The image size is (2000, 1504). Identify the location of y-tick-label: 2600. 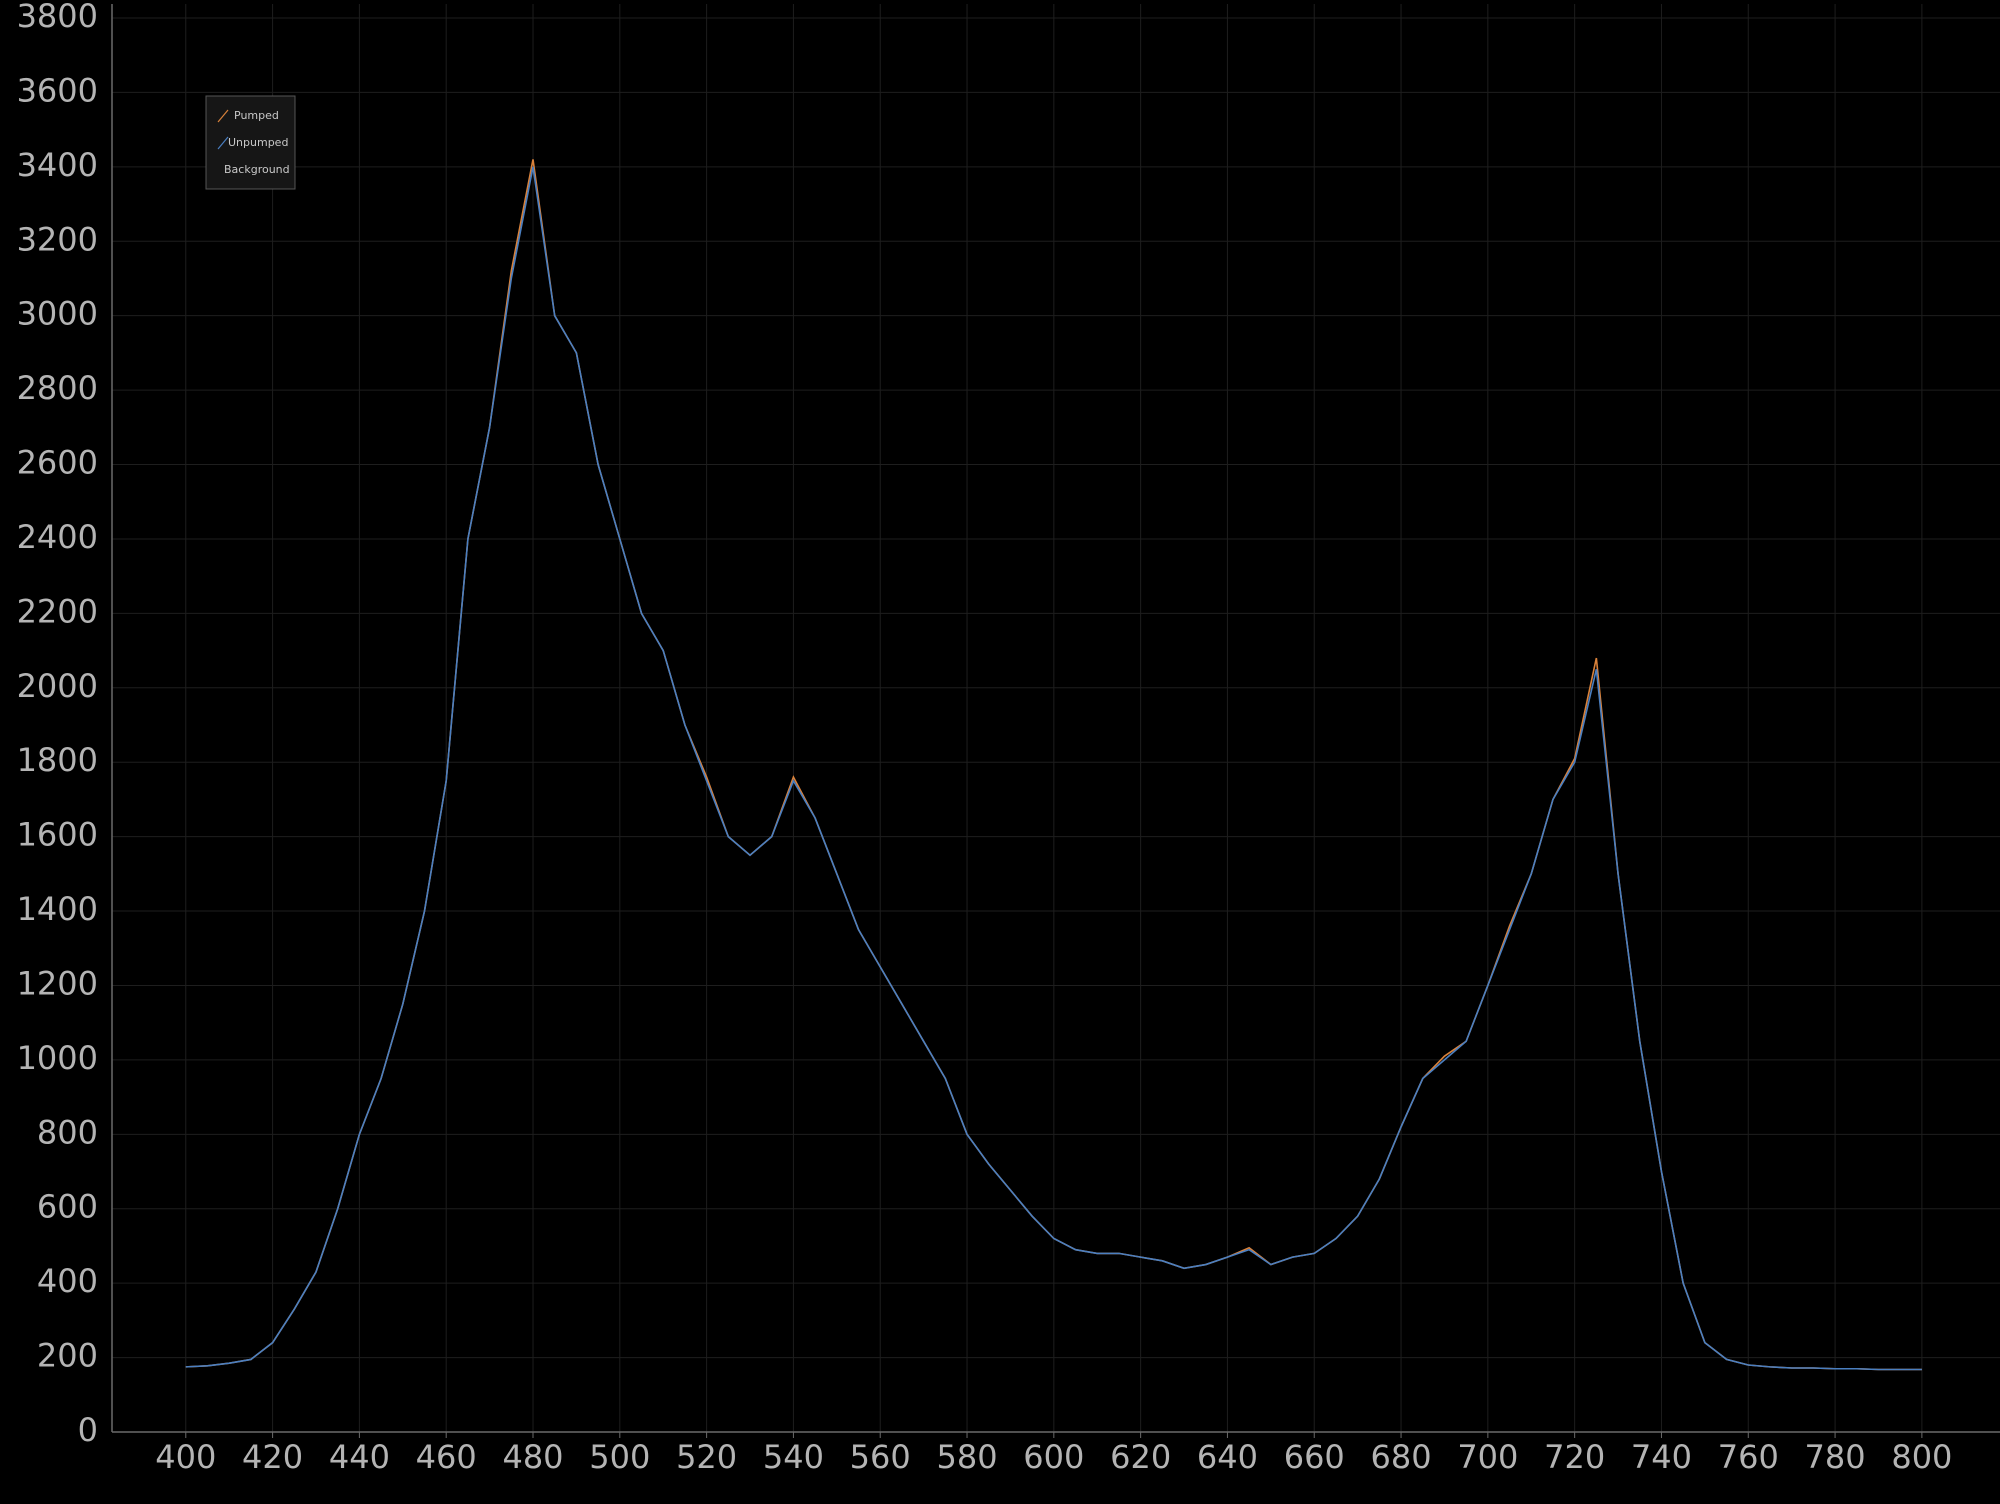
(57, 463).